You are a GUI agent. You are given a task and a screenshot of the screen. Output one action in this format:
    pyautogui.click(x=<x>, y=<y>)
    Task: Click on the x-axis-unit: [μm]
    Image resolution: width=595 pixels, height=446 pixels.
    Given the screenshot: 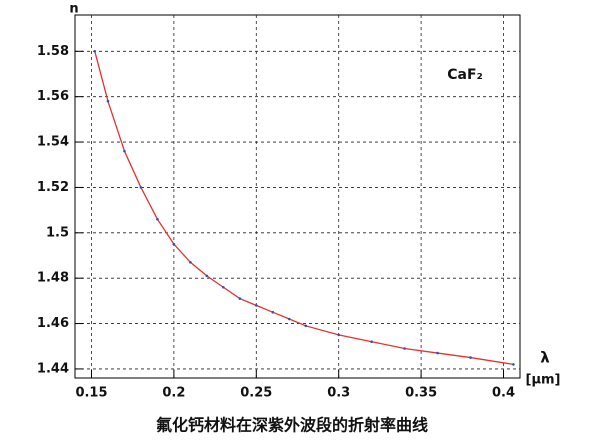 What is the action you would take?
    pyautogui.click(x=543, y=380)
    